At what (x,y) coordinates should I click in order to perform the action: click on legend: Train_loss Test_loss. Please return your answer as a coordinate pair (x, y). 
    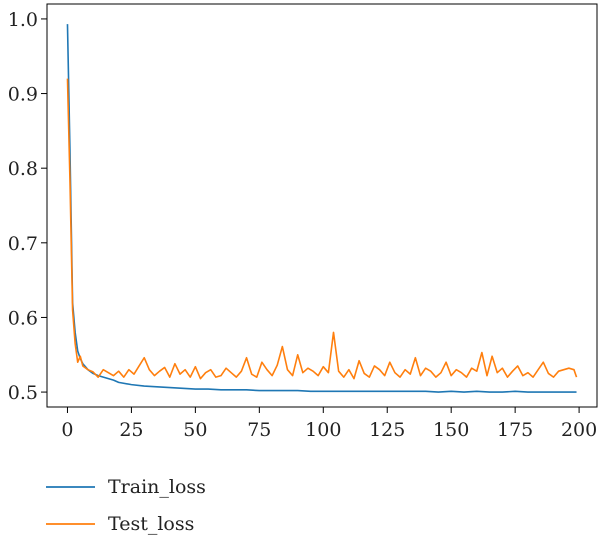
    Looking at the image, I should click on (126, 505).